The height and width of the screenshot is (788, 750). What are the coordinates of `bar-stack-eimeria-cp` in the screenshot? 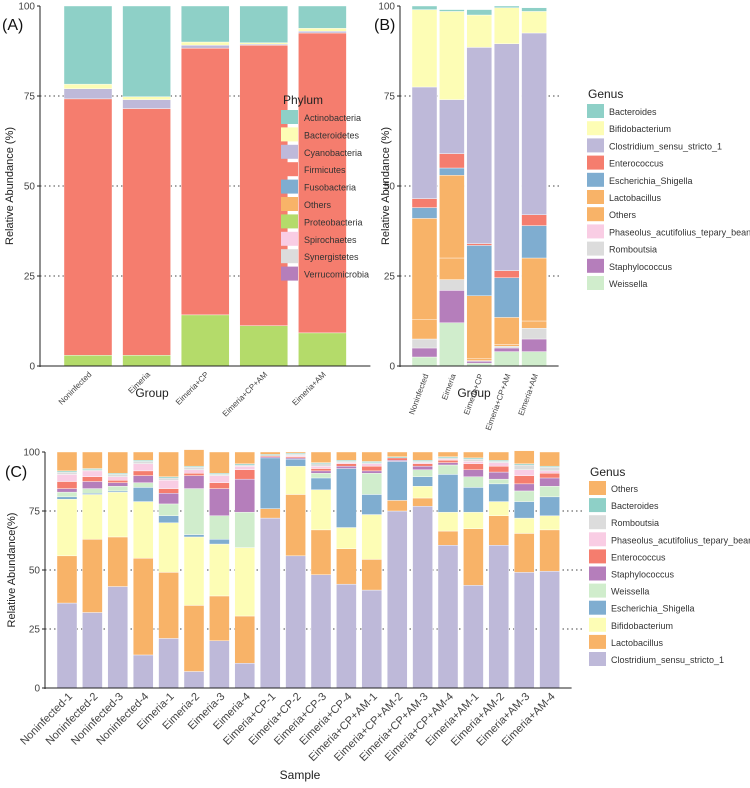 It's located at (205, 186).